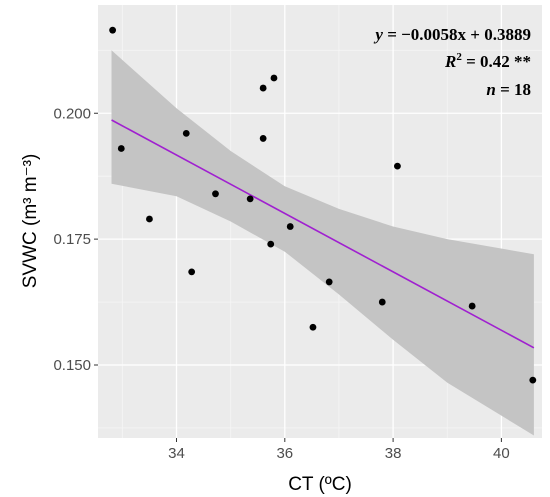 The image size is (550, 497). What do you see at coordinates (452, 34) in the screenshot?
I see `equation-annotation: y = −0.0058x + 0.3889` at bounding box center [452, 34].